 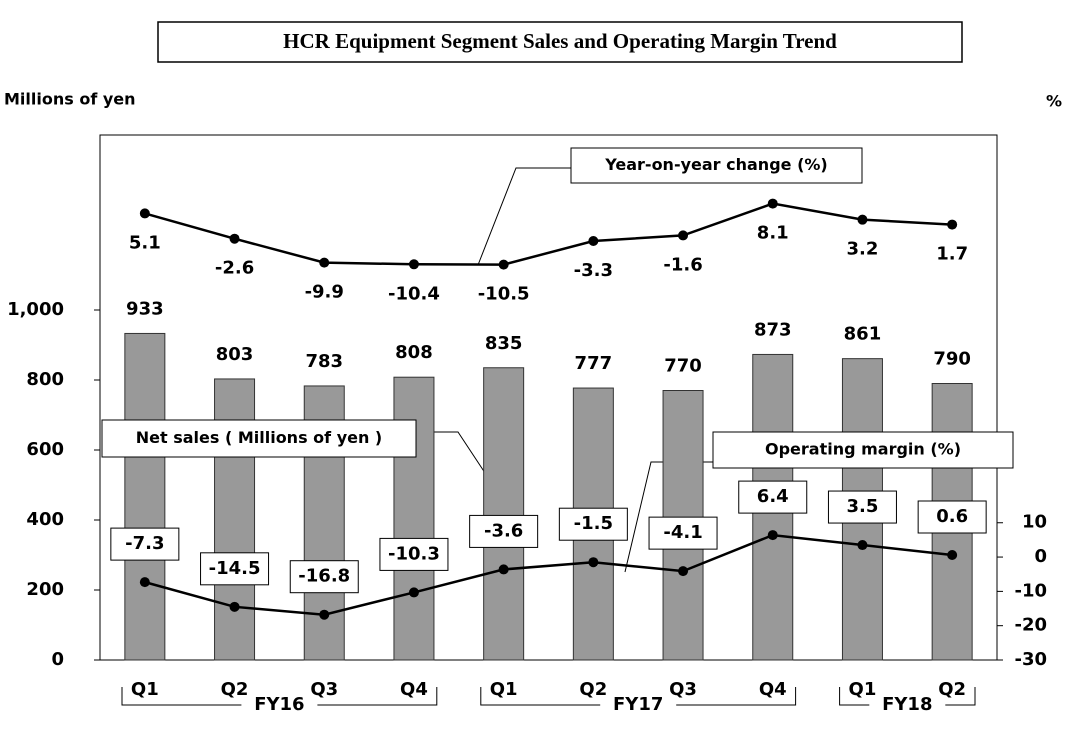 What do you see at coordinates (414, 689) in the screenshot?
I see `x-tick-label: Q4` at bounding box center [414, 689].